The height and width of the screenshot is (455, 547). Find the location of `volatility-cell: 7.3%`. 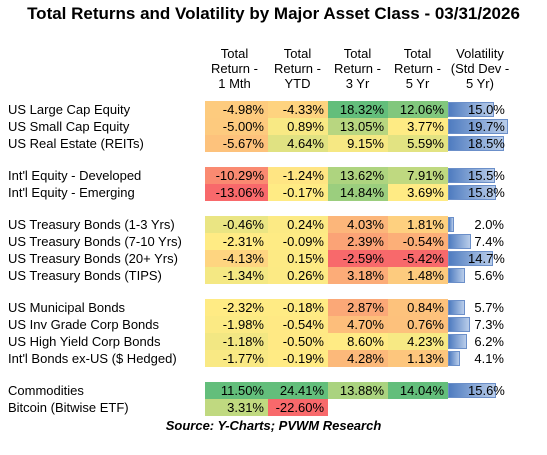

volatility-cell: 7.3% is located at coordinates (478, 324).